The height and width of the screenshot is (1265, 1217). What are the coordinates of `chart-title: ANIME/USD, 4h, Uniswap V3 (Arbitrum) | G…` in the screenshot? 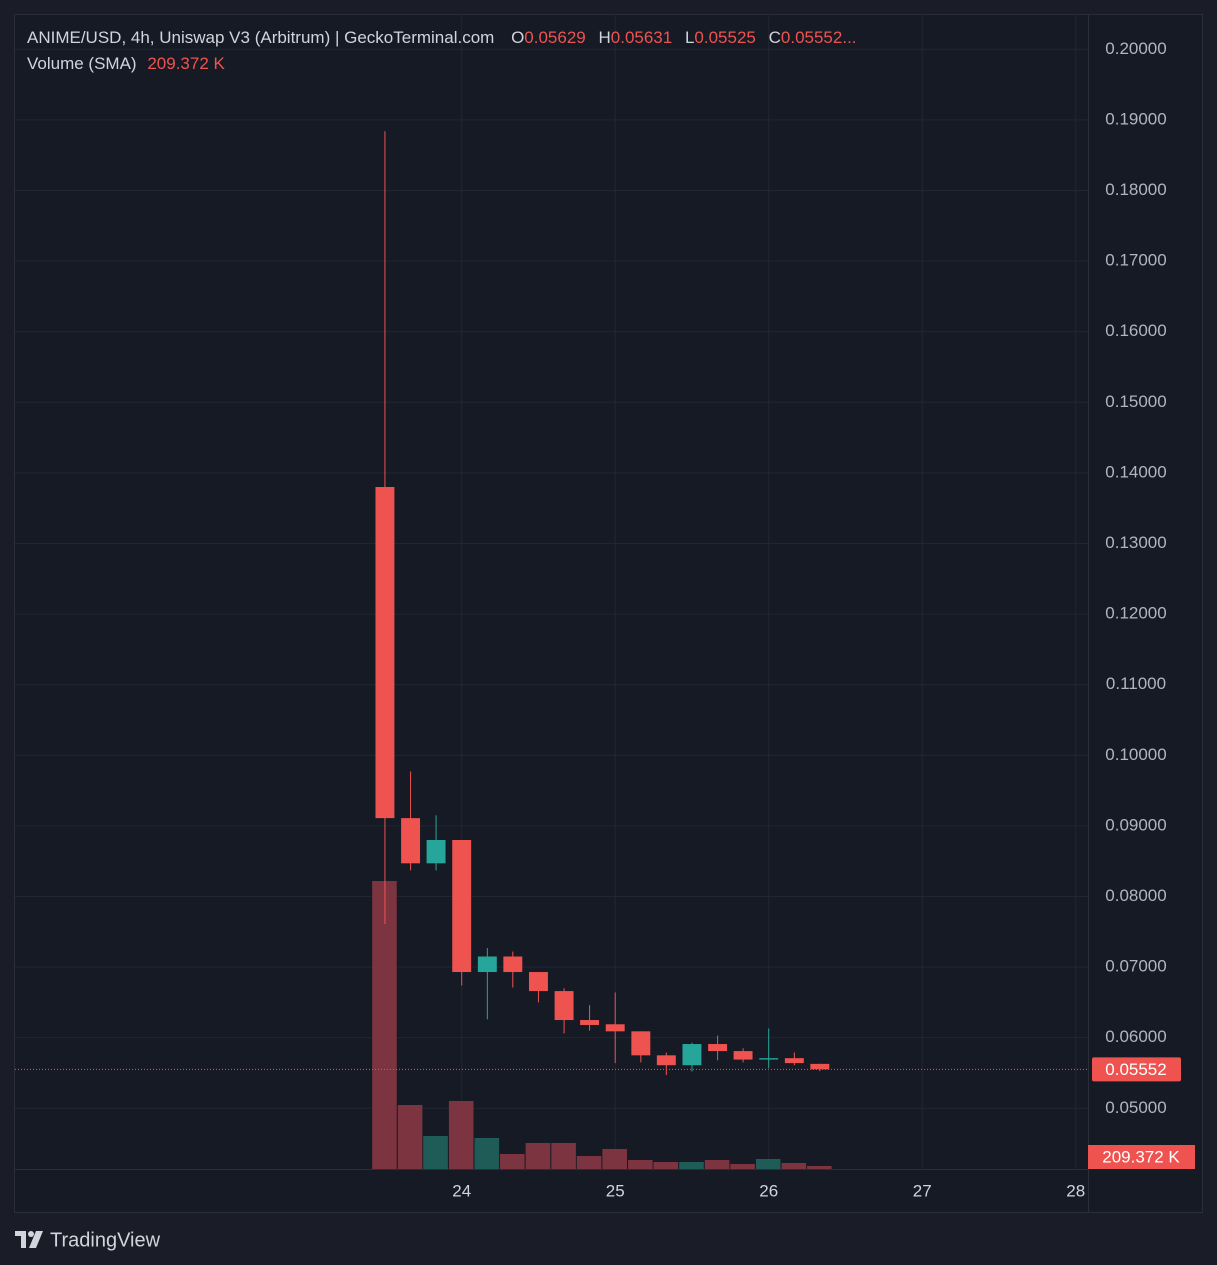 It's located at (260, 37).